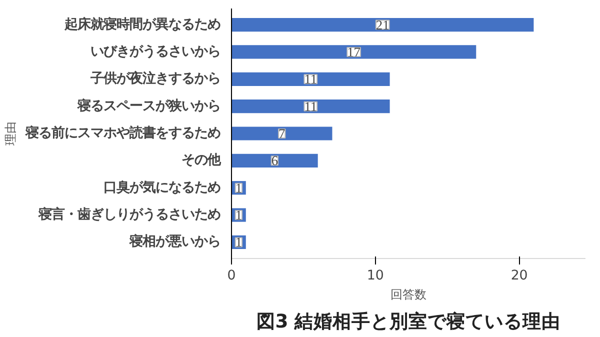 The image size is (600, 337). I want to click on data-label: 6, so click(274, 160).